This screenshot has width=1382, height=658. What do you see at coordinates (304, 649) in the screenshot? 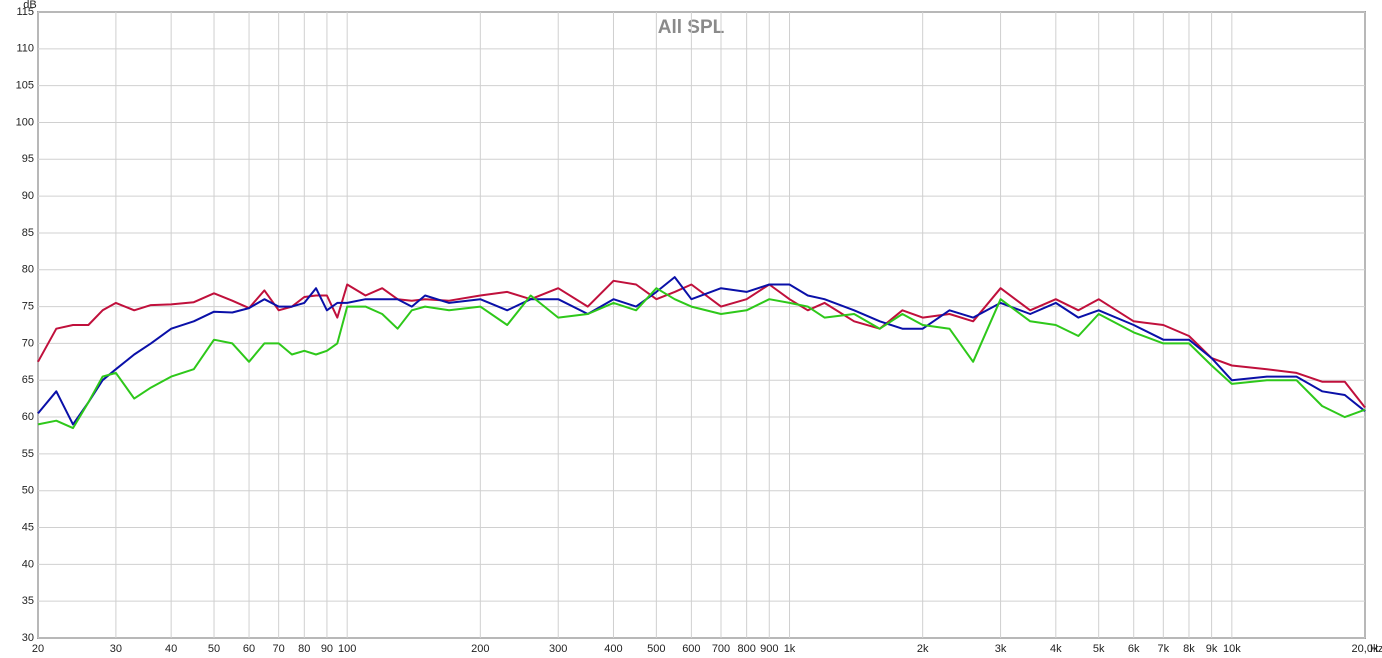
I see `x-tick-label: 80` at bounding box center [304, 649].